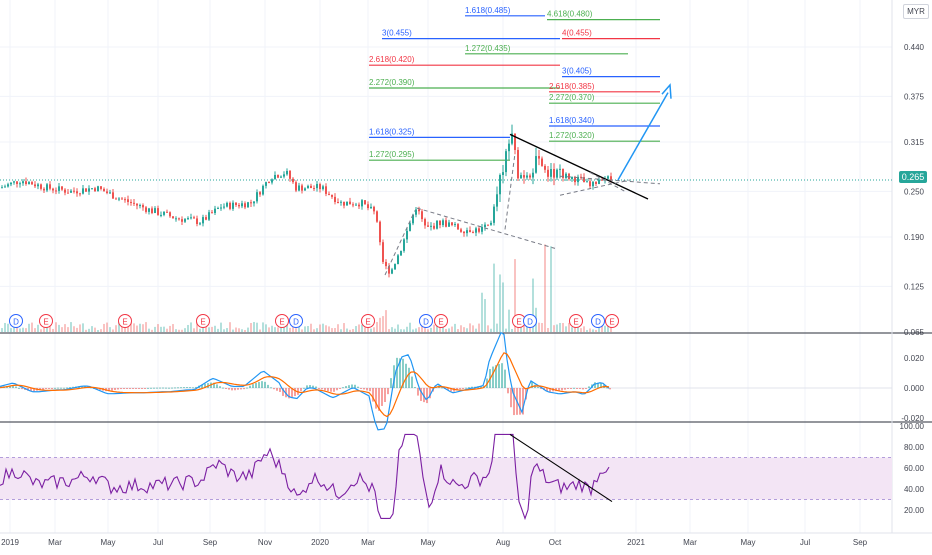 Image resolution: width=932 pixels, height=555 pixels. I want to click on macd-line, so click(305, 381).